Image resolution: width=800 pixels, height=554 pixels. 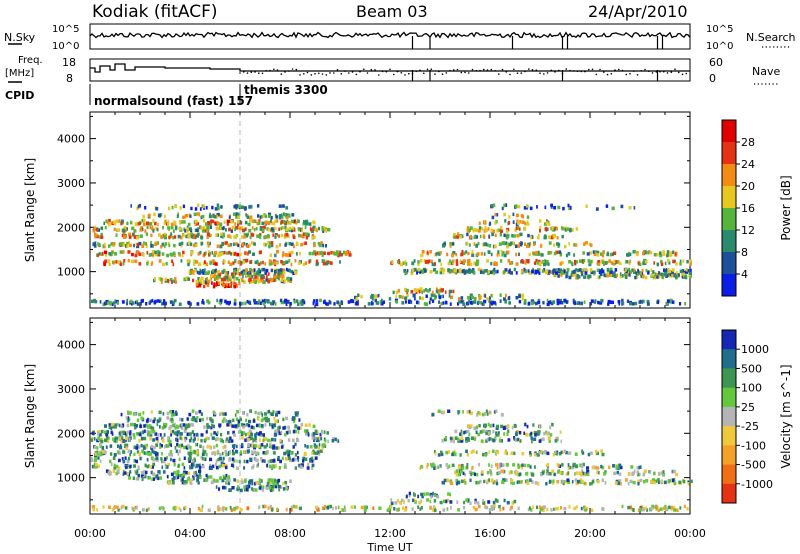 What do you see at coordinates (397, 71) in the screenshot?
I see `nave-point` at bounding box center [397, 71].